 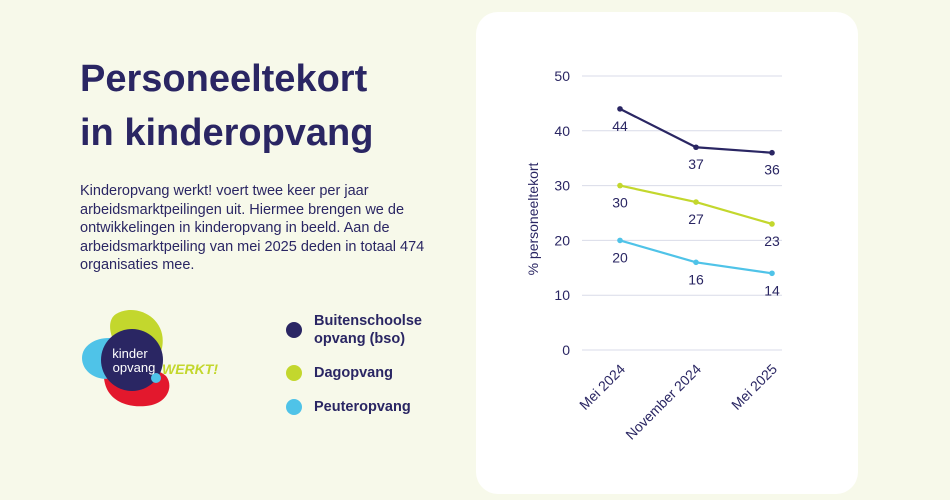 What do you see at coordinates (362, 407) in the screenshot?
I see `legend-label-peuteropvang: Peuteropvang` at bounding box center [362, 407].